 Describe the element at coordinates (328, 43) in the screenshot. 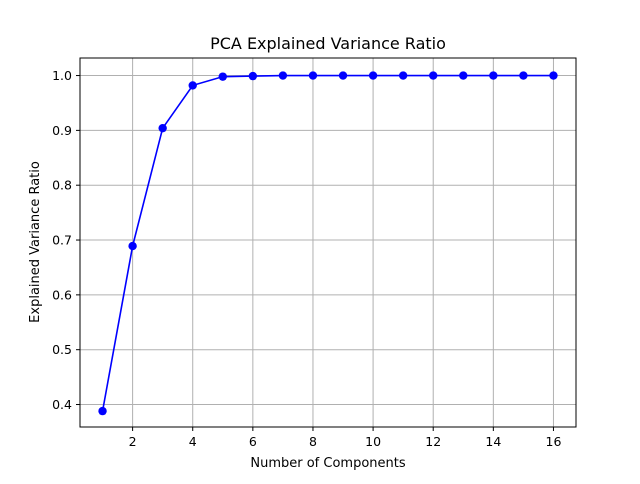

I see `chart-title: PCA Explained Variance Ratio` at that location.